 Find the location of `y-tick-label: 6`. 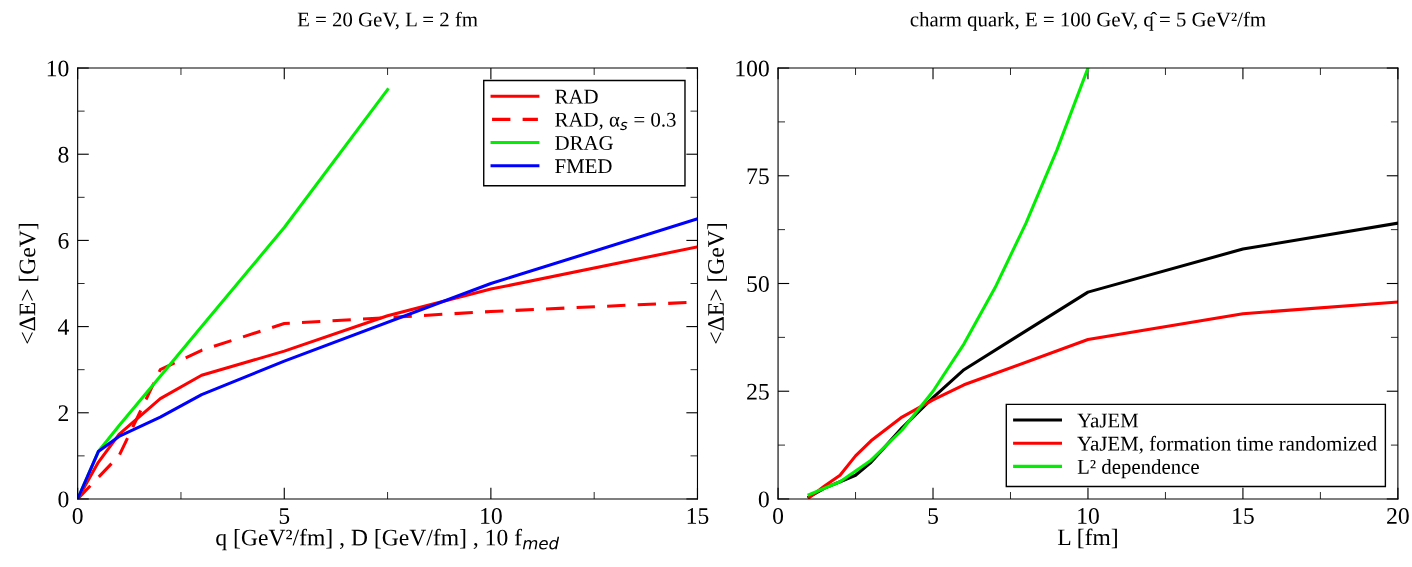

y-tick-label: 6 is located at coordinates (63, 240).